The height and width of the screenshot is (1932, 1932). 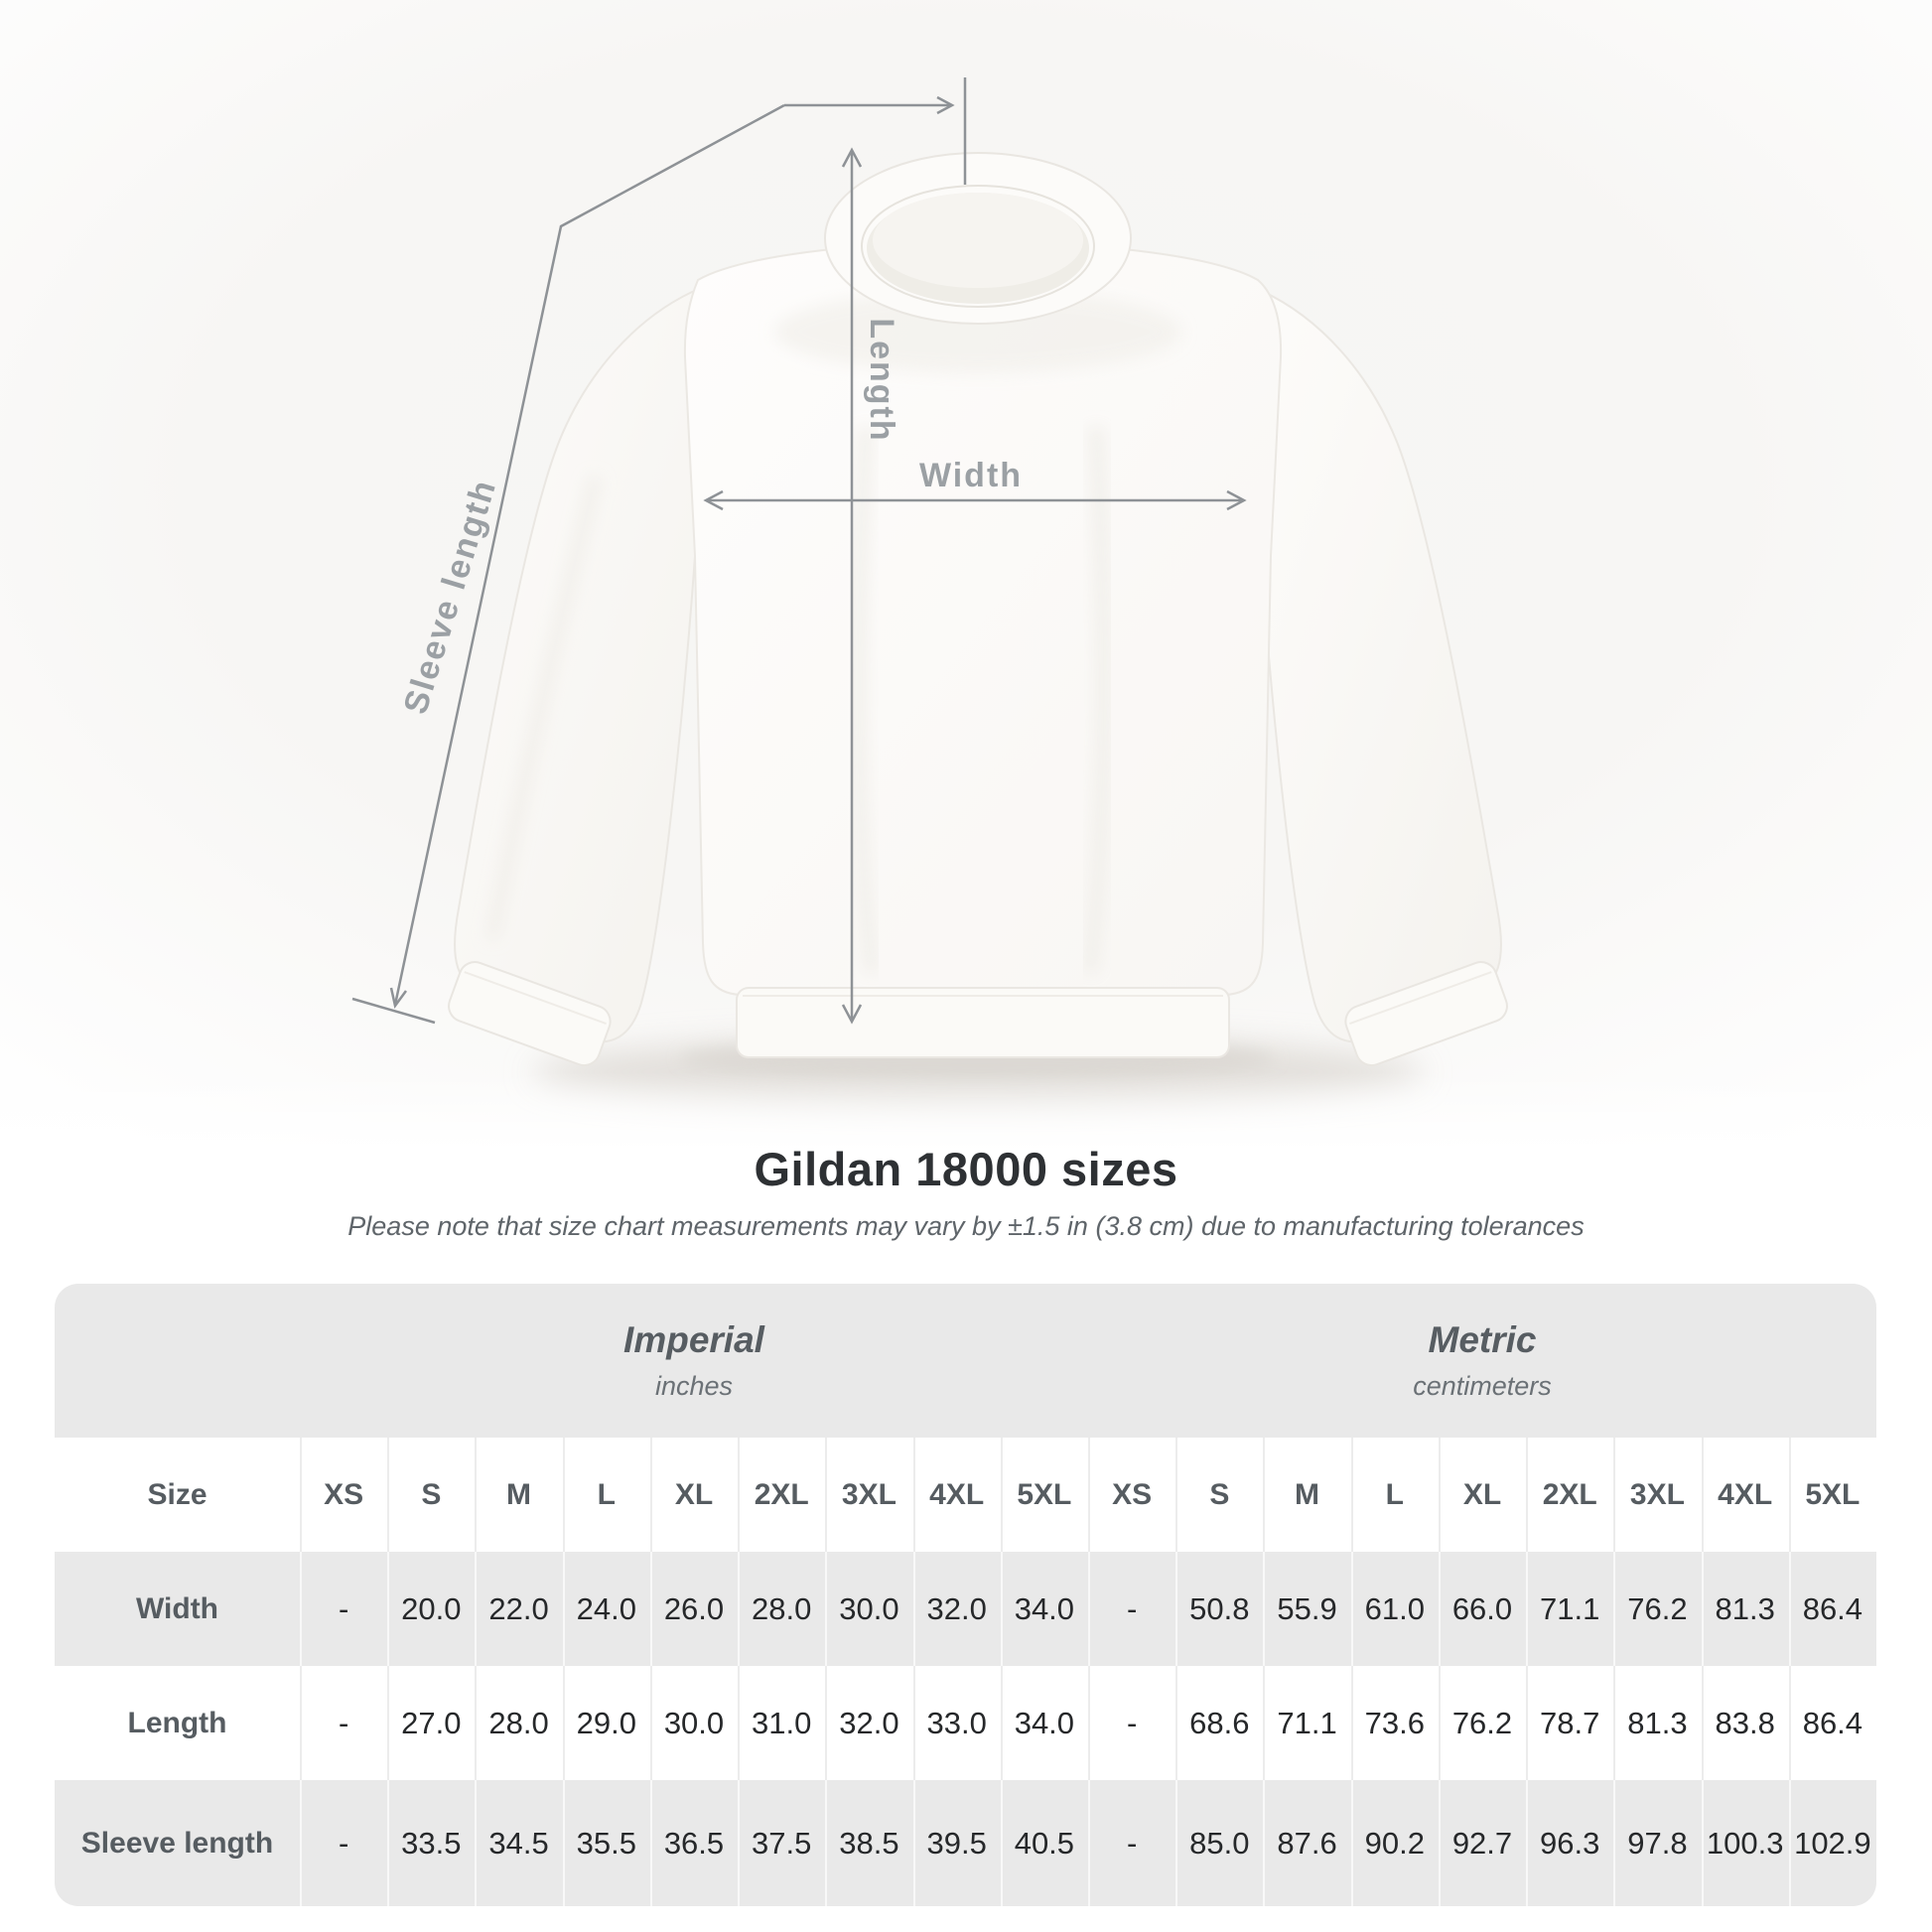 I want to click on size-header-imperial-3xl: 3XL, so click(x=869, y=1495).